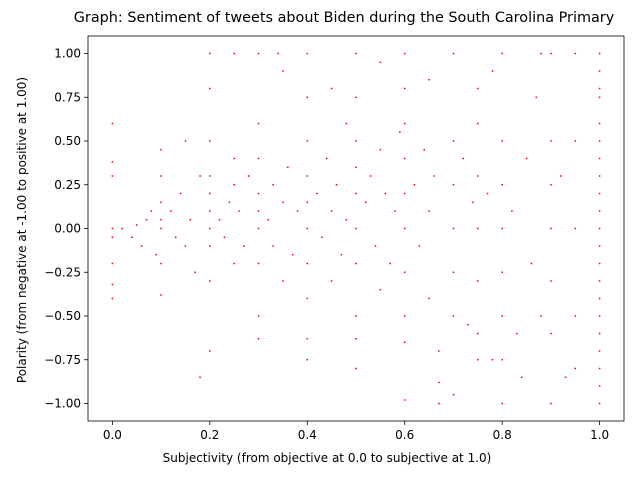 The width and height of the screenshot is (640, 480). What do you see at coordinates (62, 316) in the screenshot?
I see `y-tick-label: −0.50` at bounding box center [62, 316].